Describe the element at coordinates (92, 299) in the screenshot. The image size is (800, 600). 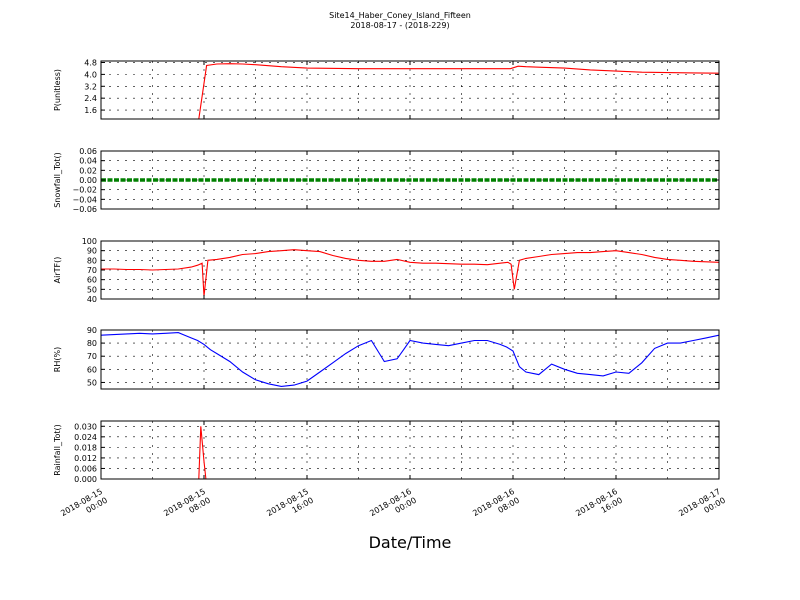
I see `y-tick-label: 40` at that location.